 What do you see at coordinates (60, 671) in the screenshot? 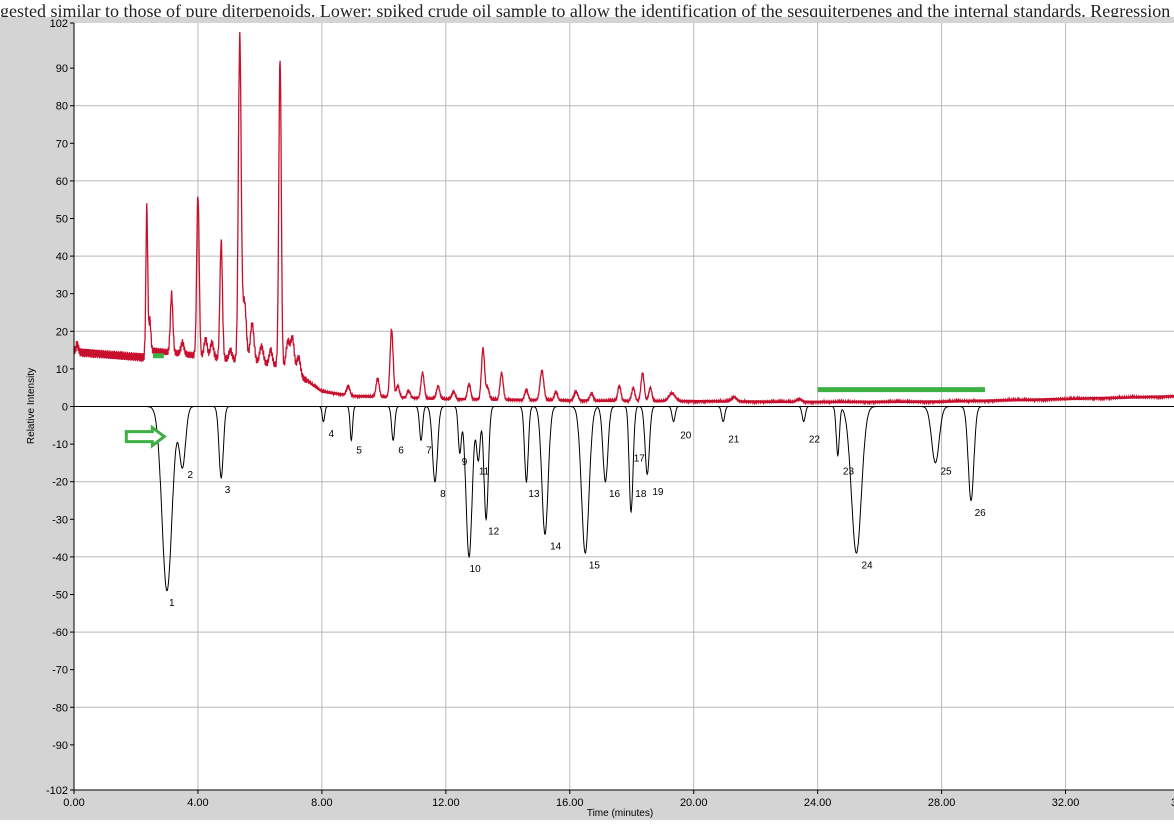
I see `y-tick-label: -70` at bounding box center [60, 671].